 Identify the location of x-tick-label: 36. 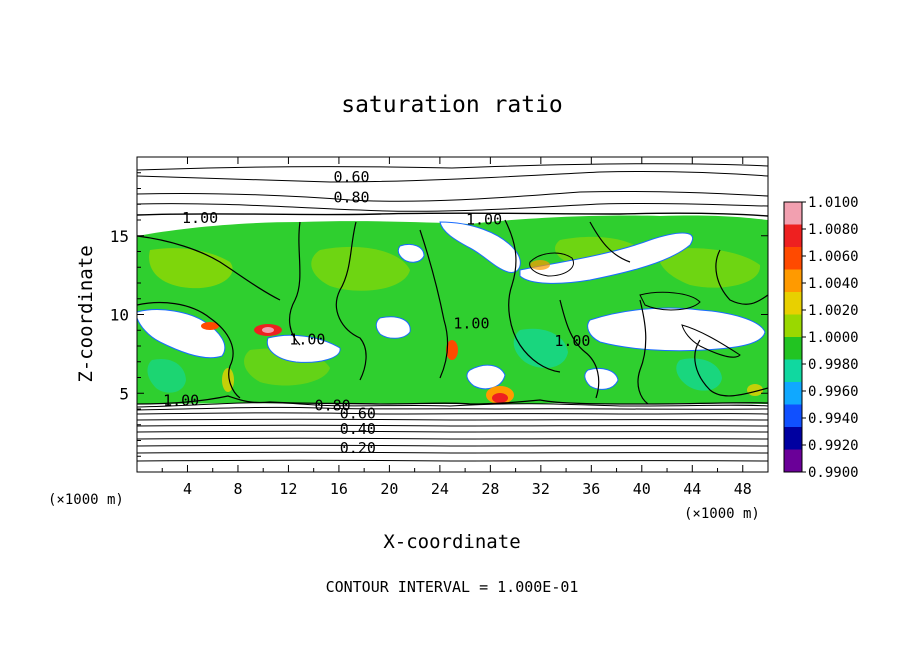
(591, 489).